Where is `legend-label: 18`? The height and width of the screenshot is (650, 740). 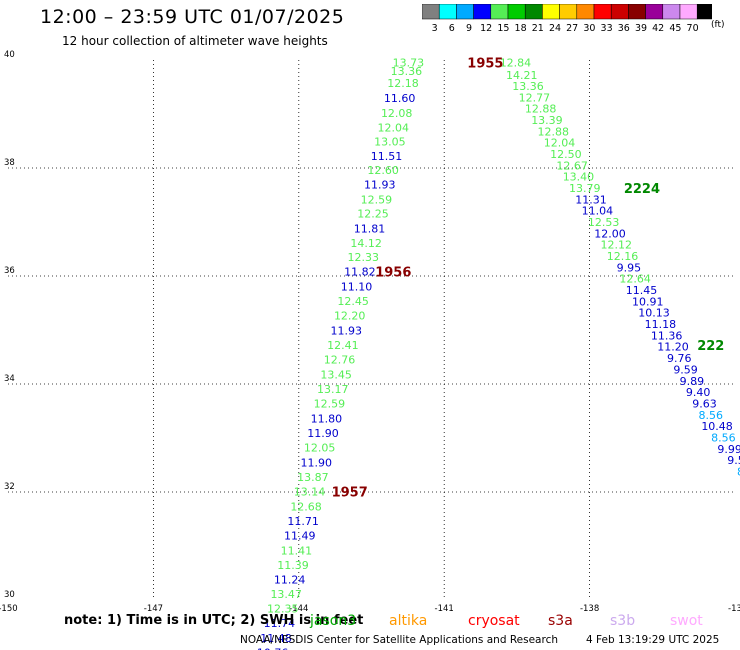
legend-label: 18 is located at coordinates (521, 28).